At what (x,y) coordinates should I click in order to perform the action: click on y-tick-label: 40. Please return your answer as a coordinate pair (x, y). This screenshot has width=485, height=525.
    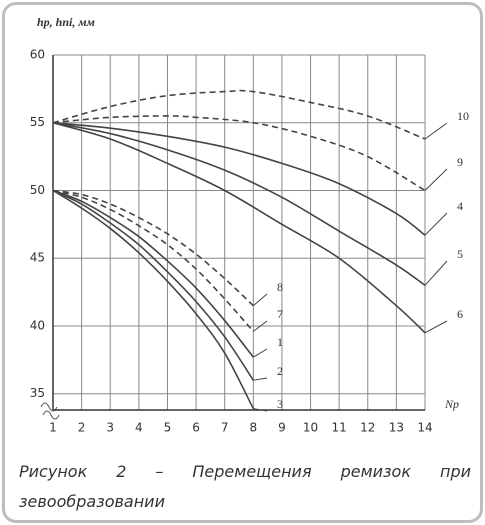
    Looking at the image, I should click on (37, 325).